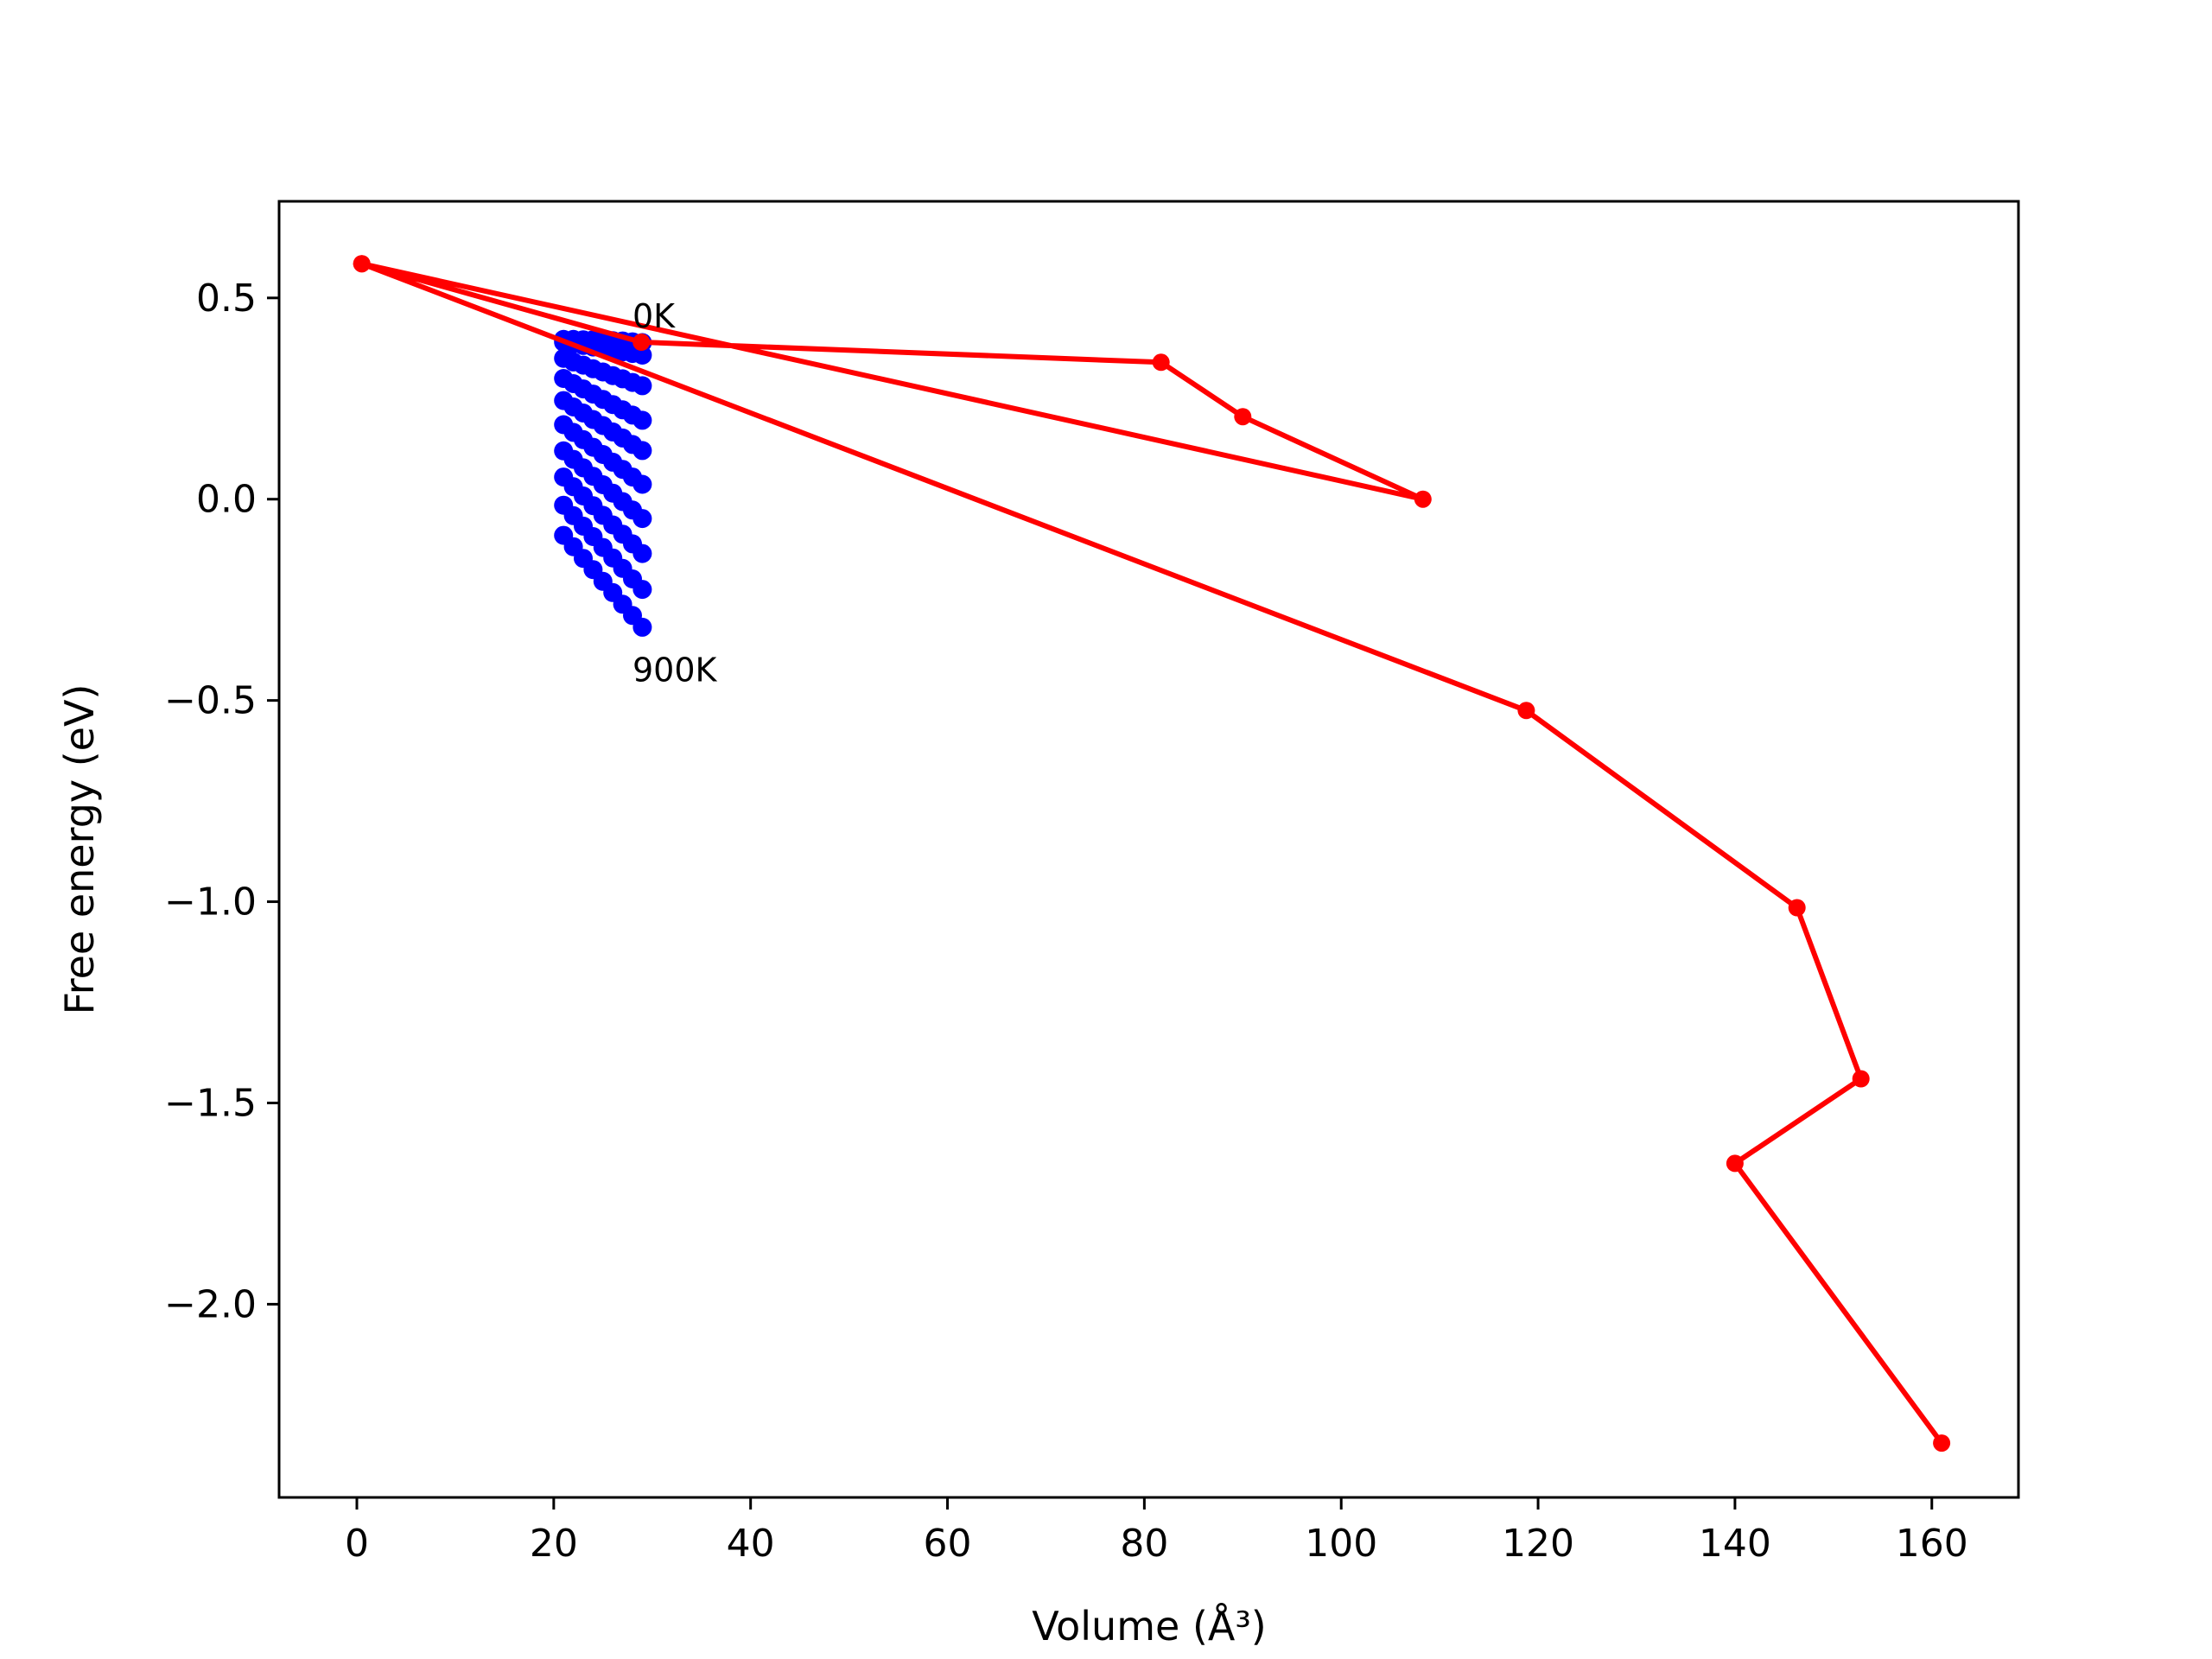 The height and width of the screenshot is (1659, 2212). Describe the element at coordinates (226, 298) in the screenshot. I see `y-tick-label: 0.5` at that location.